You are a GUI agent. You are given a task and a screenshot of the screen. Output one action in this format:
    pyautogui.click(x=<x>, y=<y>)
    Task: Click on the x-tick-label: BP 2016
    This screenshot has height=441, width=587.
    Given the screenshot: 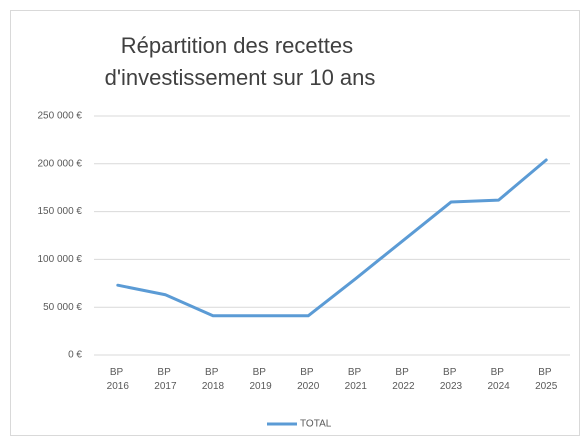 What is the action you would take?
    pyautogui.click(x=118, y=379)
    